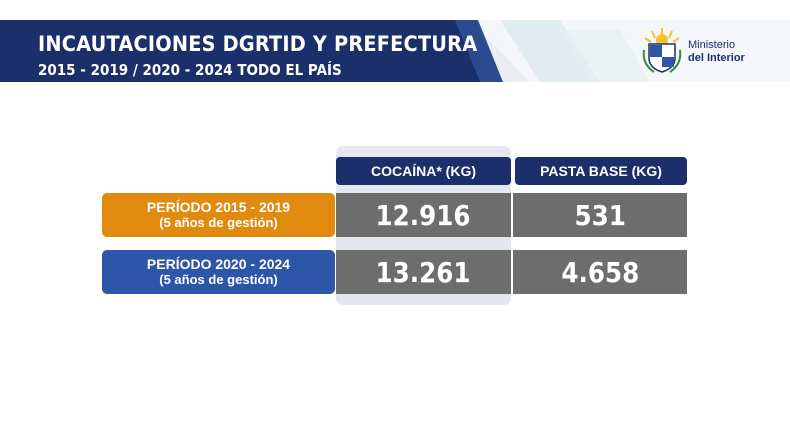 This screenshot has height=444, width=790. I want to click on logo-text-del-interior: del Interior, so click(716, 58).